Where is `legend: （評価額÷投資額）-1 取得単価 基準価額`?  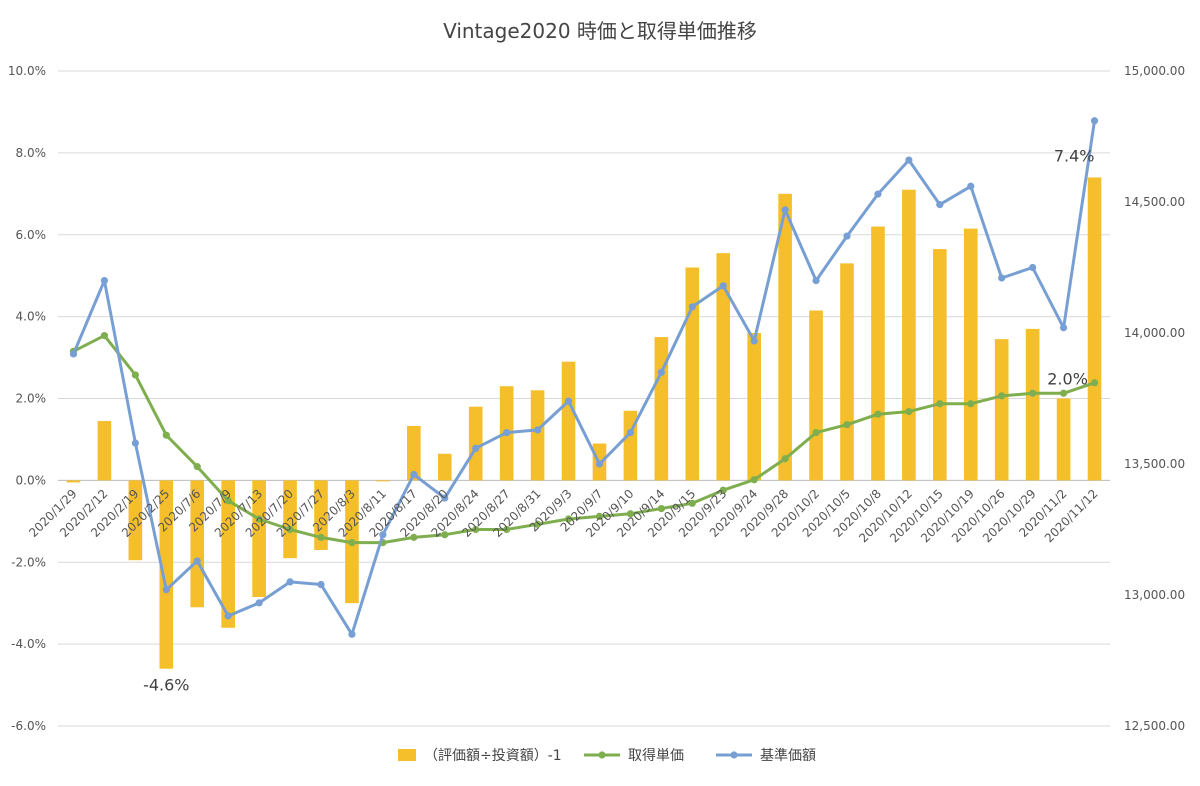 legend: （評価額÷投資額）-1 取得単価 基準価額 is located at coordinates (607, 755).